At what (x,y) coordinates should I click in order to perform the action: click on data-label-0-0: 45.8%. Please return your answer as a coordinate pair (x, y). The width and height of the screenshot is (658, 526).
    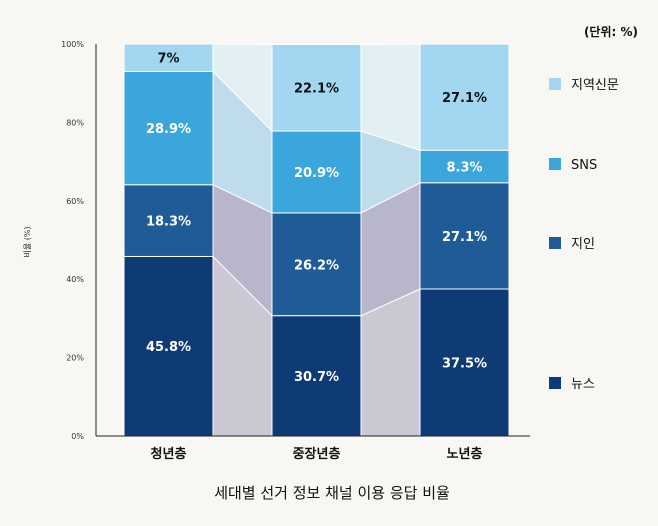
    Looking at the image, I should click on (168, 347).